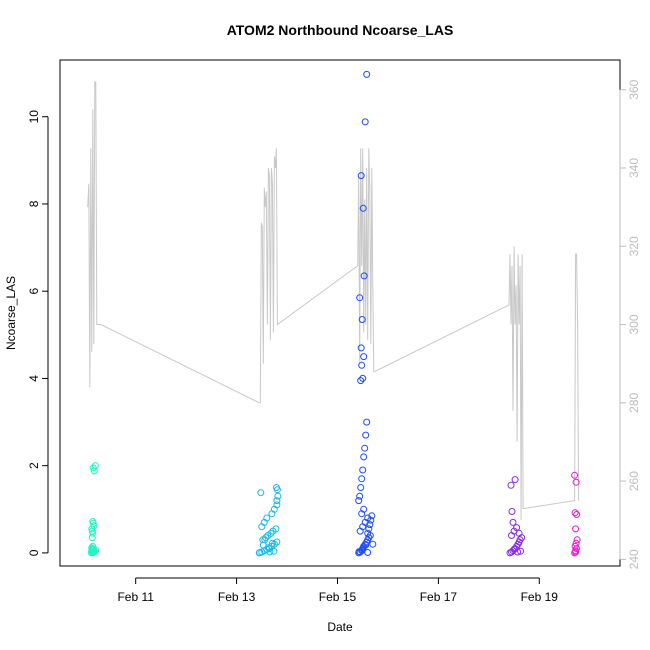  What do you see at coordinates (540, 597) in the screenshot?
I see `x-tick-label: Feb 19` at bounding box center [540, 597].